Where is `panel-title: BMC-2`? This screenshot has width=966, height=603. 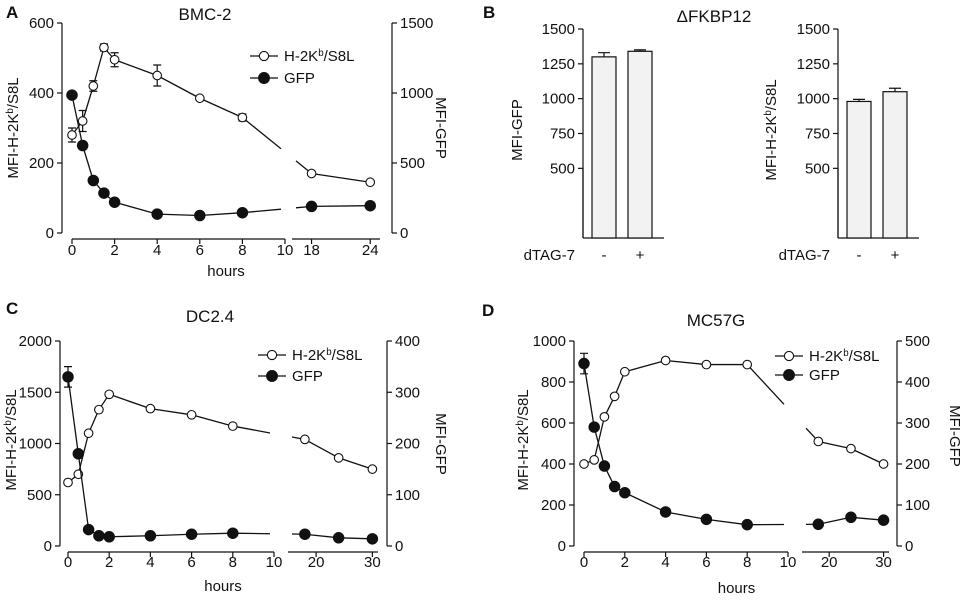
panel-title: BMC-2 is located at coordinates (205, 14).